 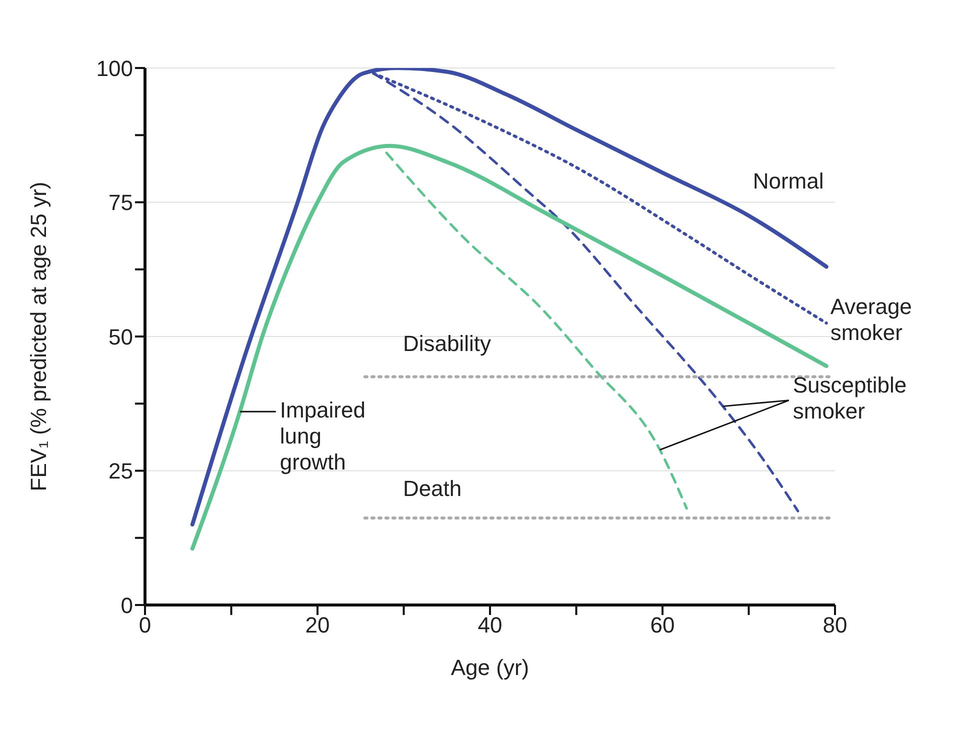 I want to click on y-tick-label: 25, so click(x=120, y=471).